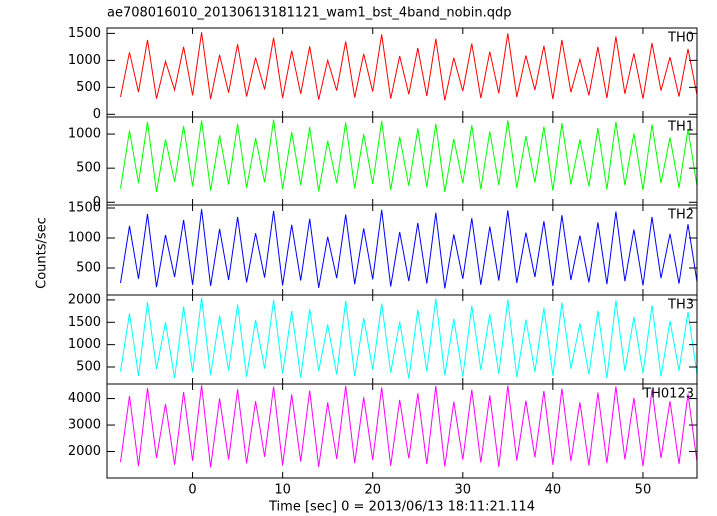 This screenshot has width=717, height=516. I want to click on panel-label: TH0, so click(680, 38).